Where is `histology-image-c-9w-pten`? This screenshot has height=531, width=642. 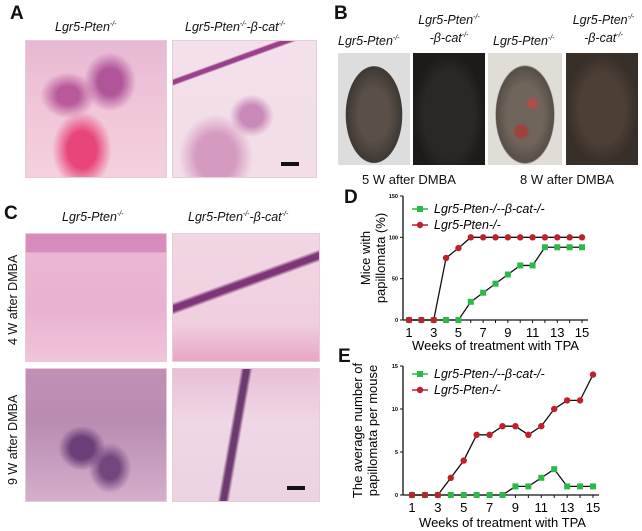 histology-image-c-9w-pten is located at coordinates (96, 435).